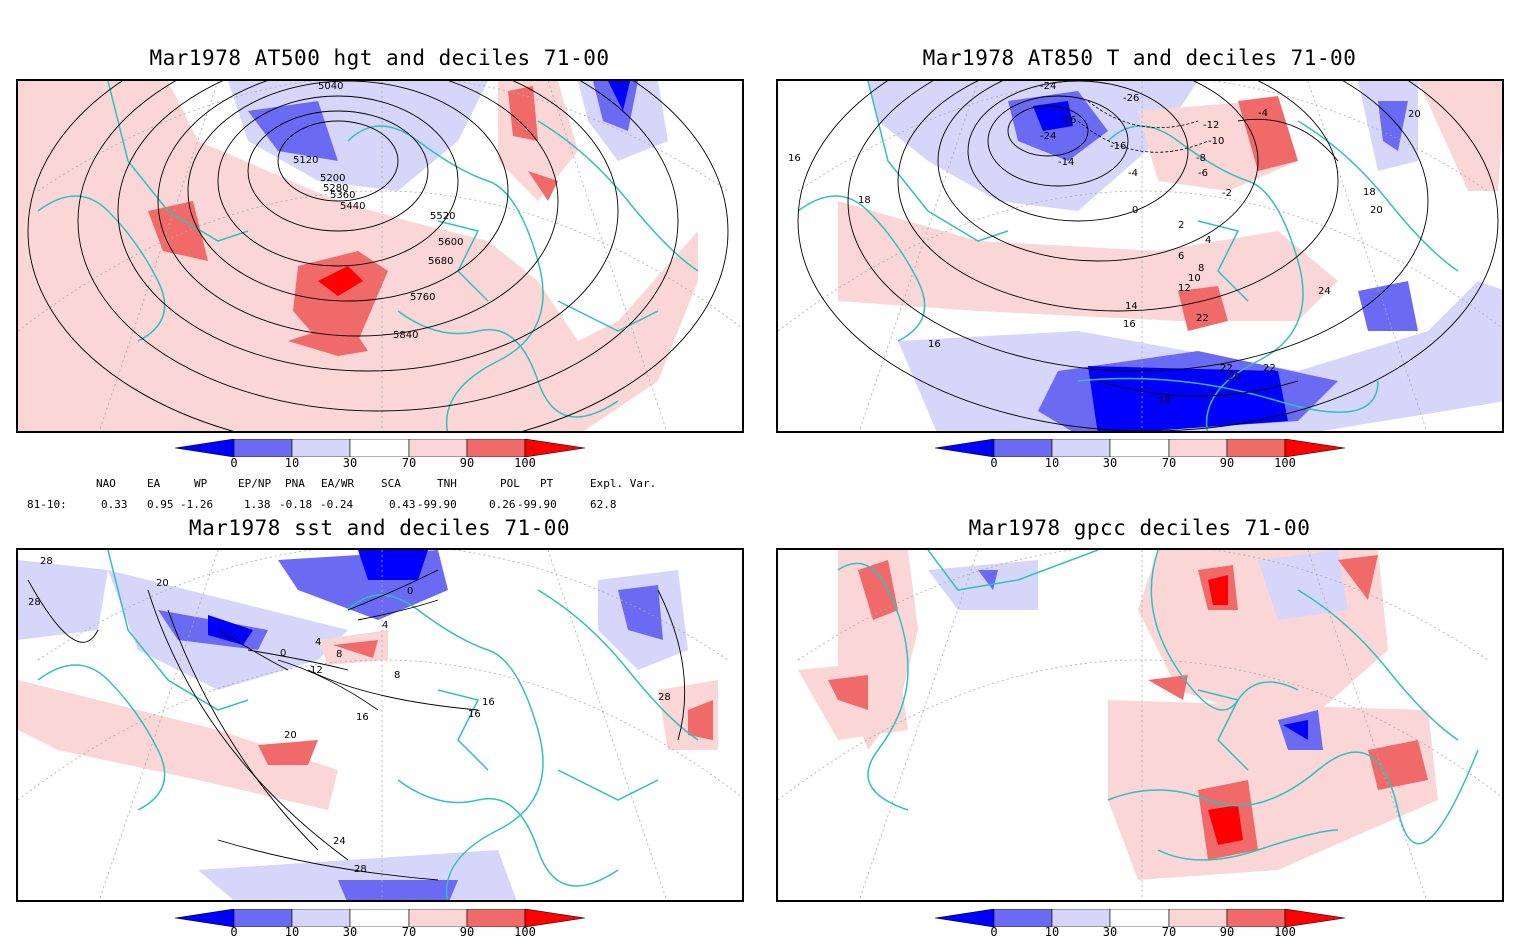 The width and height of the screenshot is (1520, 940). I want to click on index-header: EA/WR, so click(338, 483).